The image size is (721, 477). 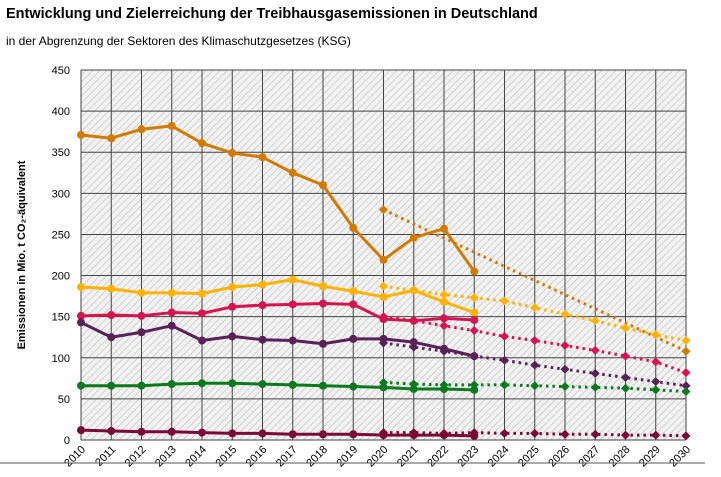 I want to click on y-tick-label: 0, so click(x=67, y=441).